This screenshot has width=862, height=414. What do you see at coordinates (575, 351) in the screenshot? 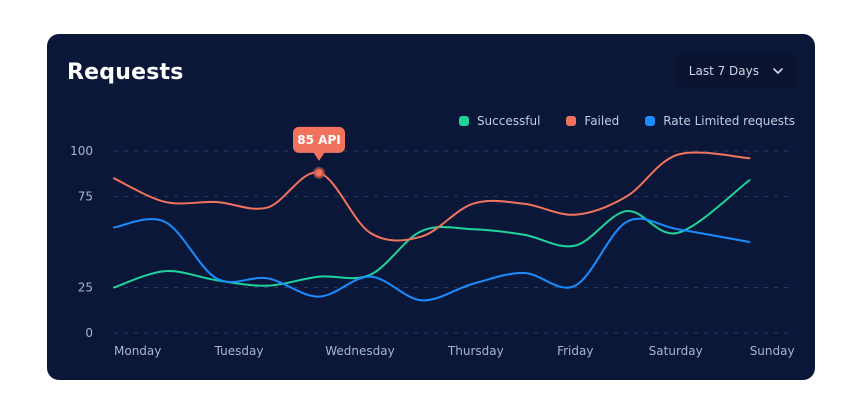
I see `x-tick-label-friday: Friday` at bounding box center [575, 351].